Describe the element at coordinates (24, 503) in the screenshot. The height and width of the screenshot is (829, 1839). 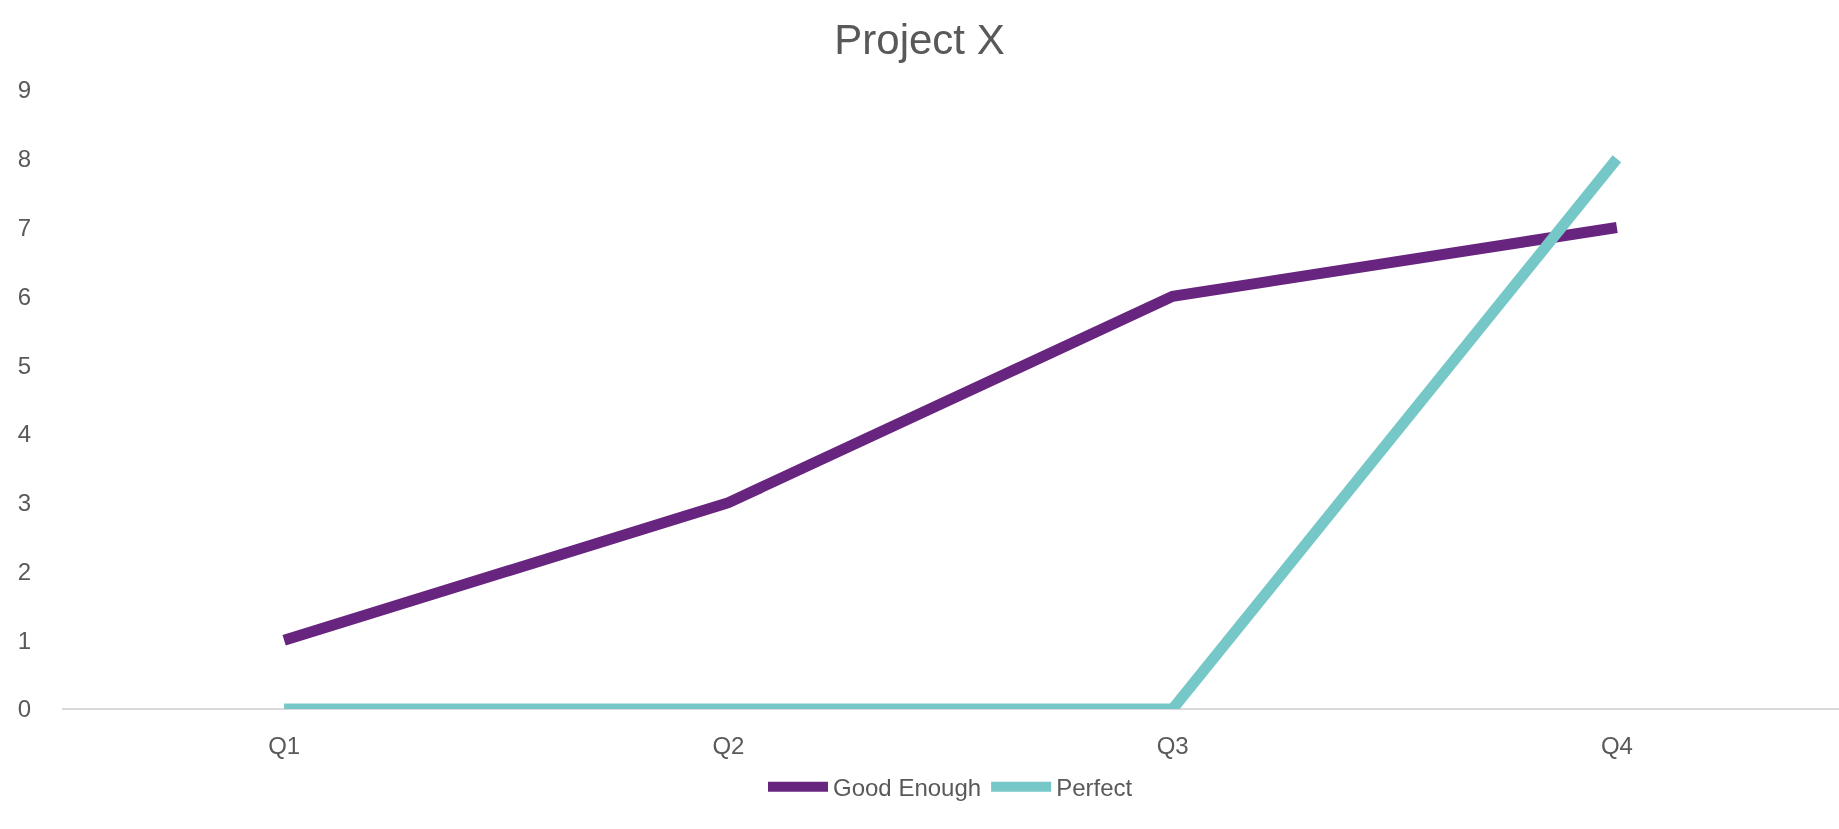
I see `y-tick-label: 3` at that location.